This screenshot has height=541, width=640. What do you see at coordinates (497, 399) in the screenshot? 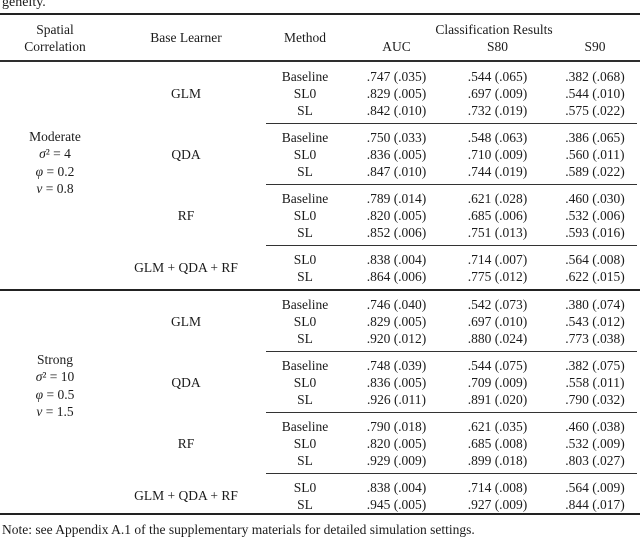
I see `s80-cell: .891 (.020)` at bounding box center [497, 399].